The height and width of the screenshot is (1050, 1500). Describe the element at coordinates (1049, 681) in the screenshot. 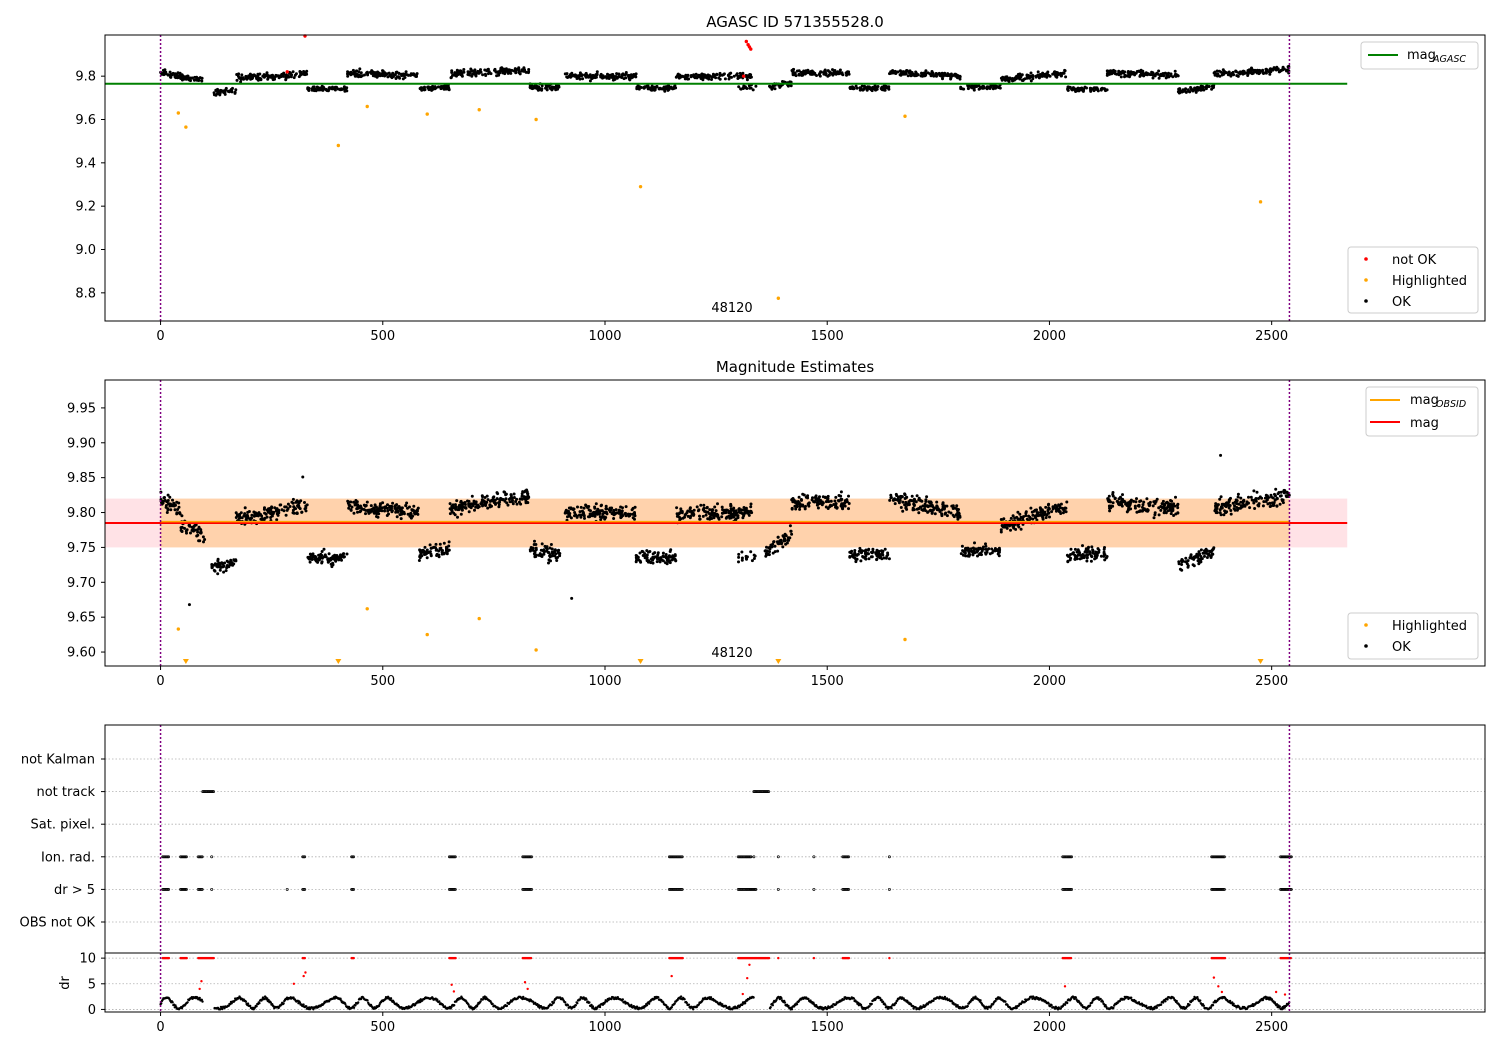

I see `x-tick-label: 2000` at that location.